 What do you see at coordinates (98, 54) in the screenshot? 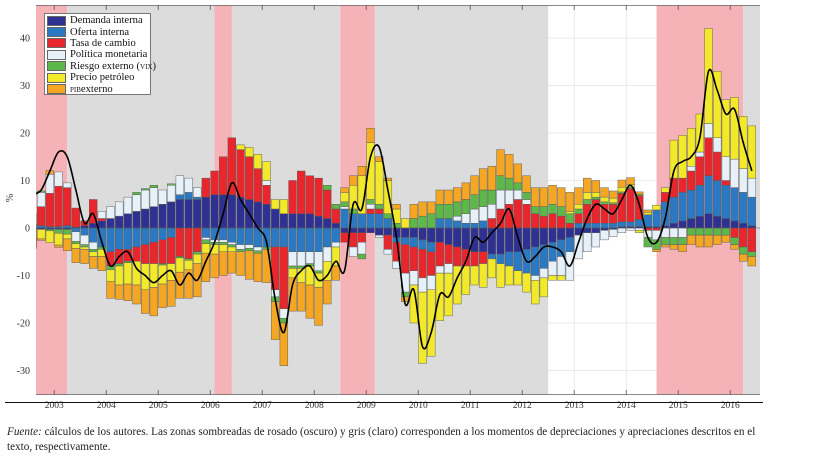
I see `legend-item-politica-monetaria: Política monetaria` at bounding box center [98, 54].